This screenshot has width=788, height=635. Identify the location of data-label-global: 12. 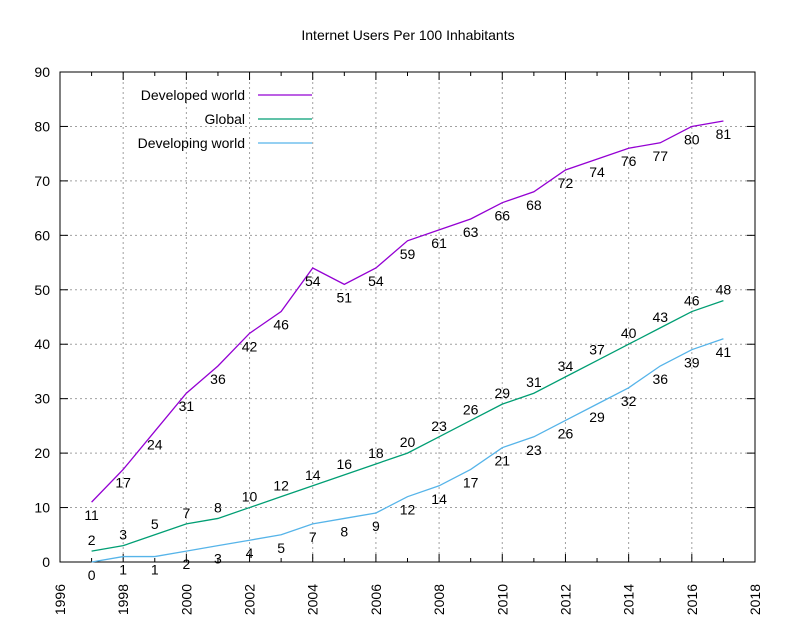
(281, 486).